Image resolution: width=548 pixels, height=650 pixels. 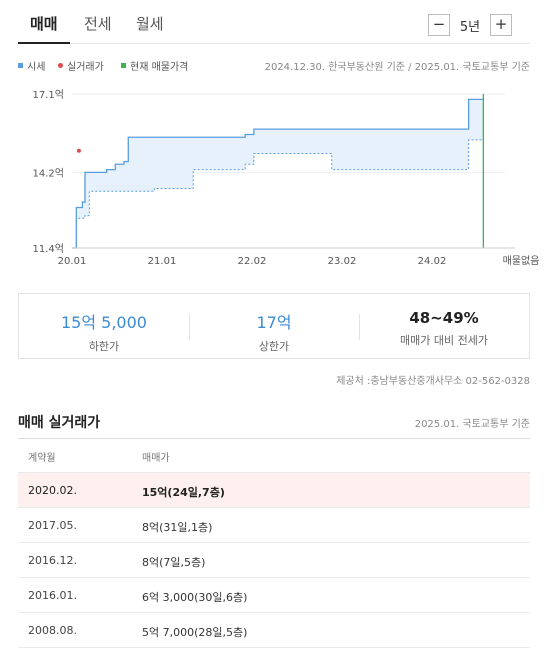 I want to click on contract-date: 2016.12., so click(x=52, y=560).